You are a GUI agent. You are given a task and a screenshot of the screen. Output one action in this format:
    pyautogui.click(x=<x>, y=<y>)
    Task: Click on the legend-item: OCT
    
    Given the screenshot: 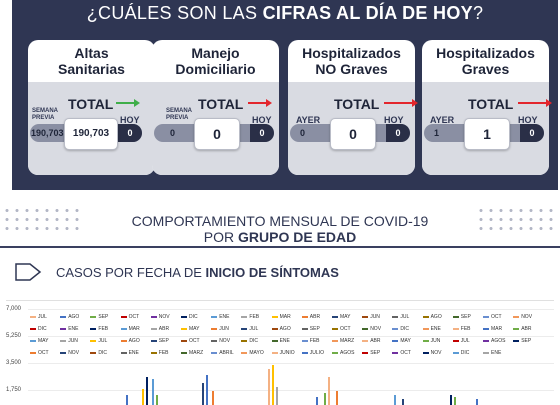 What is the action you would take?
    pyautogui.click(x=130, y=317)
    